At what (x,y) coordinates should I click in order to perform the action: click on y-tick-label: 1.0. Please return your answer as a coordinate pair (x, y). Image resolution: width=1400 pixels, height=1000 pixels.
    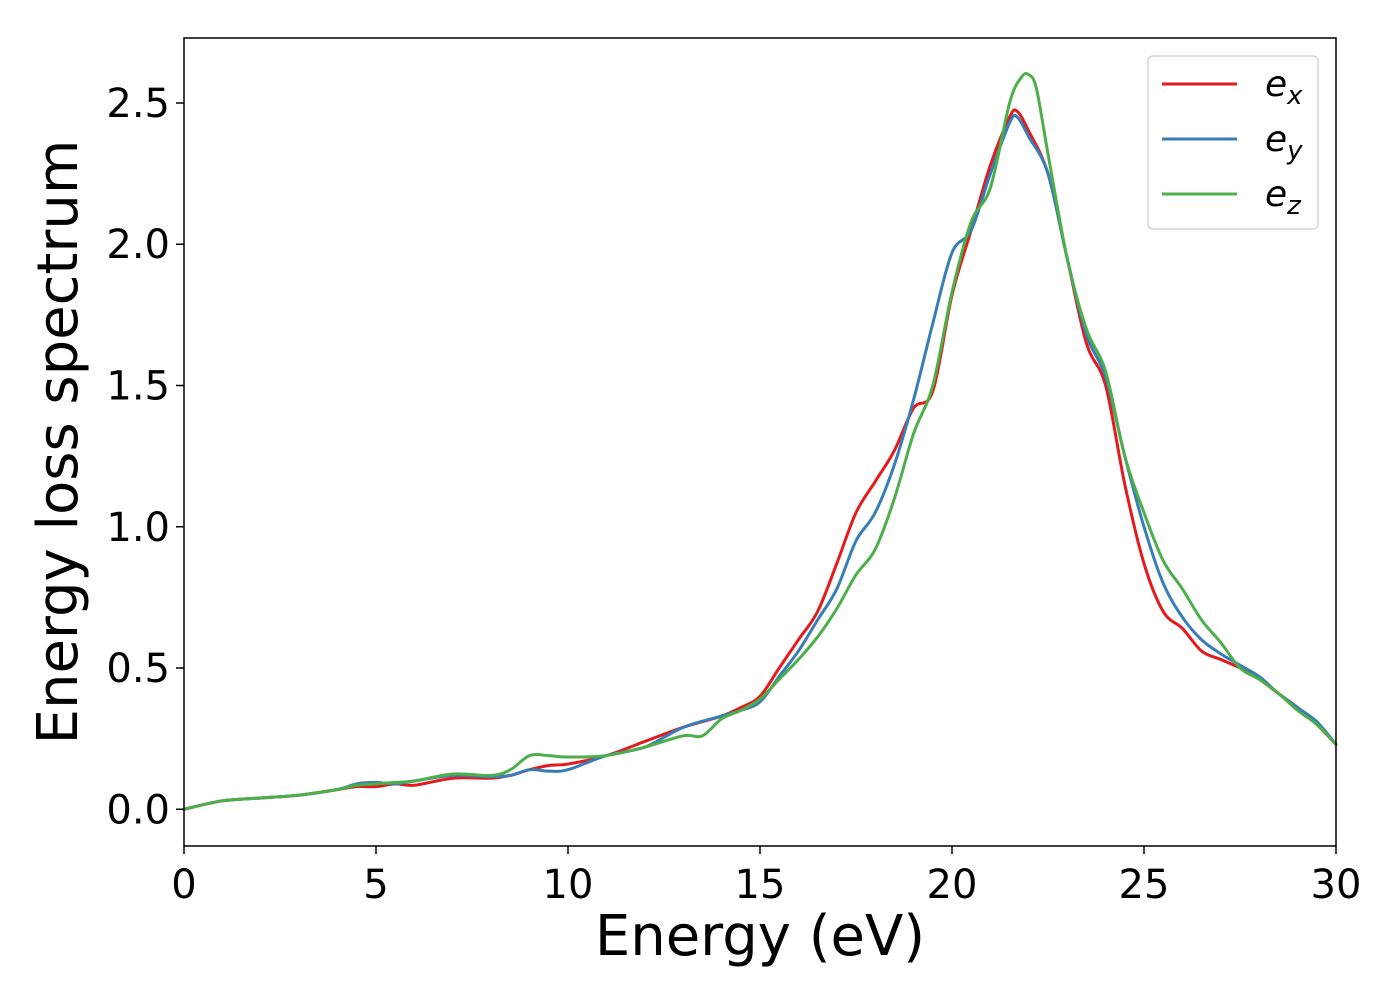
    Looking at the image, I should click on (138, 528).